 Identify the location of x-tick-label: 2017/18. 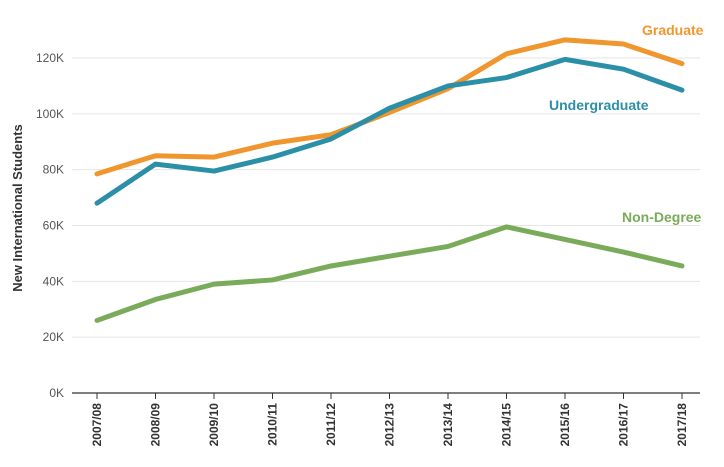
(682, 425).